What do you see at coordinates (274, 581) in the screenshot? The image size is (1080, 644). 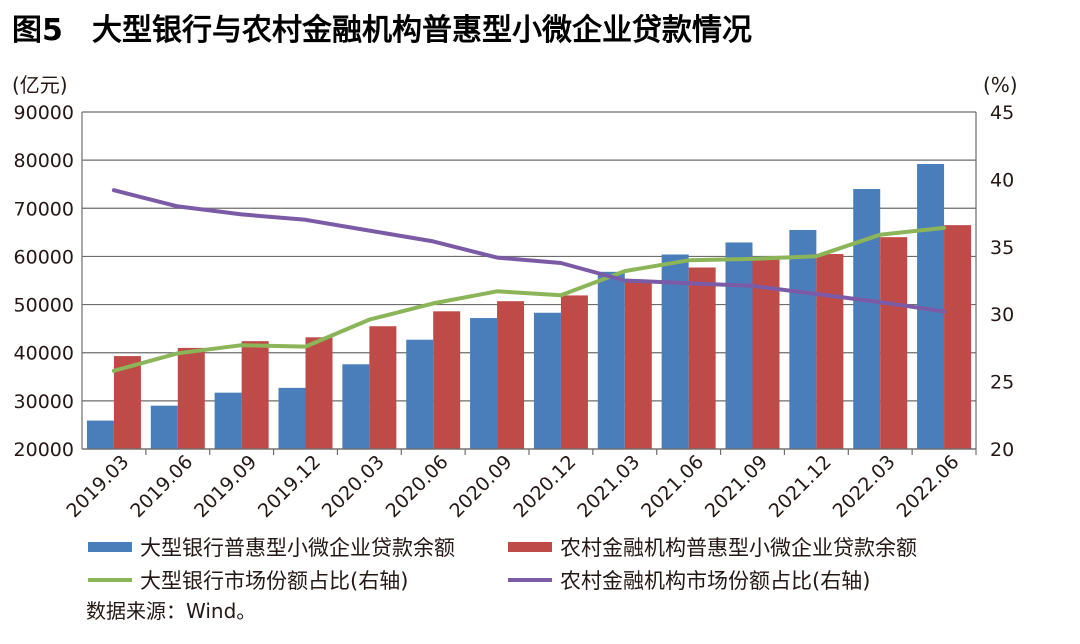 I see `legend-label: 大型银行市场份额占比(右轴)` at bounding box center [274, 581].